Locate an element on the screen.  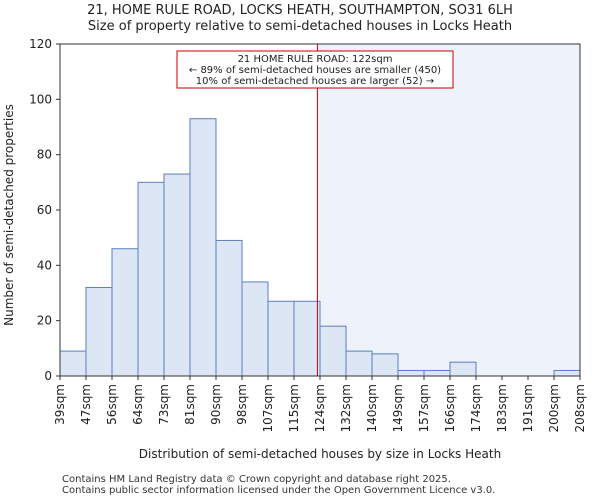
x-tick-label: 132sqm is located at coordinates (346, 408).